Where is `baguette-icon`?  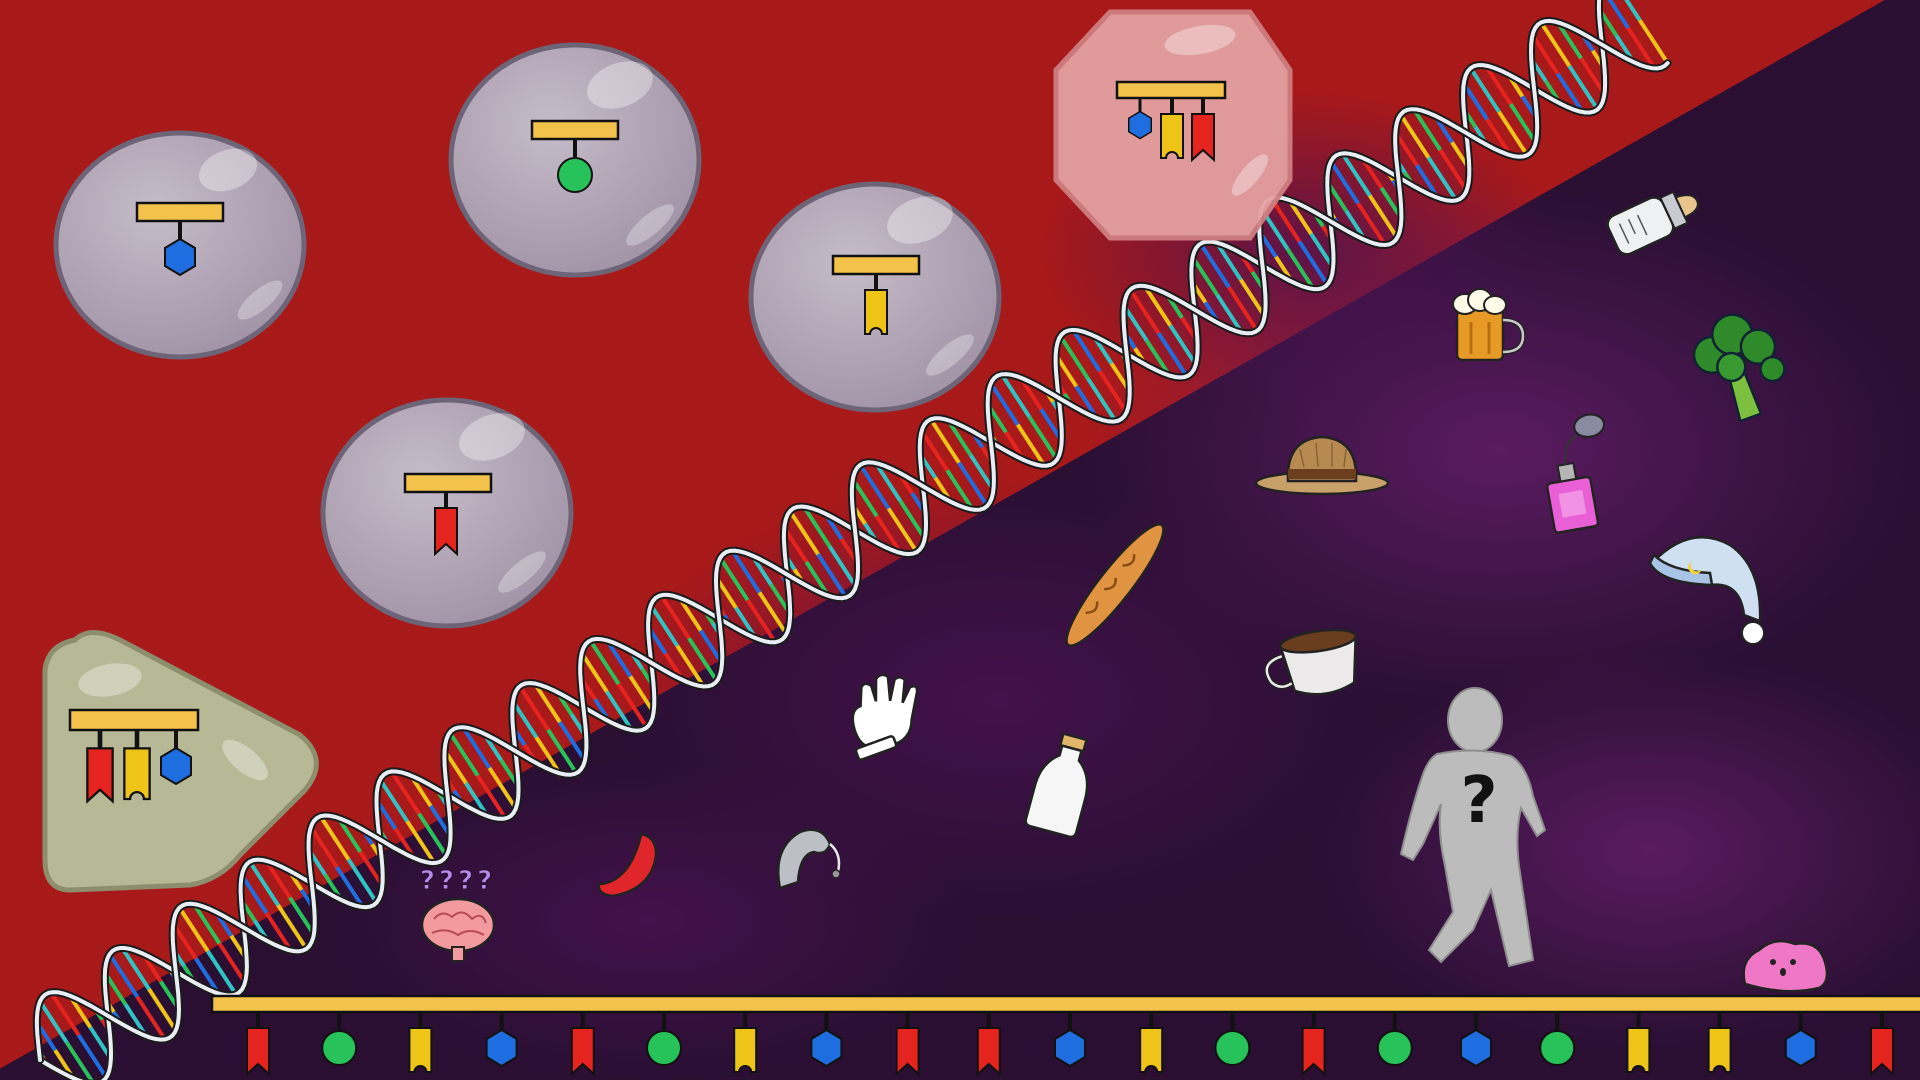
baguette-icon is located at coordinates (1115, 585).